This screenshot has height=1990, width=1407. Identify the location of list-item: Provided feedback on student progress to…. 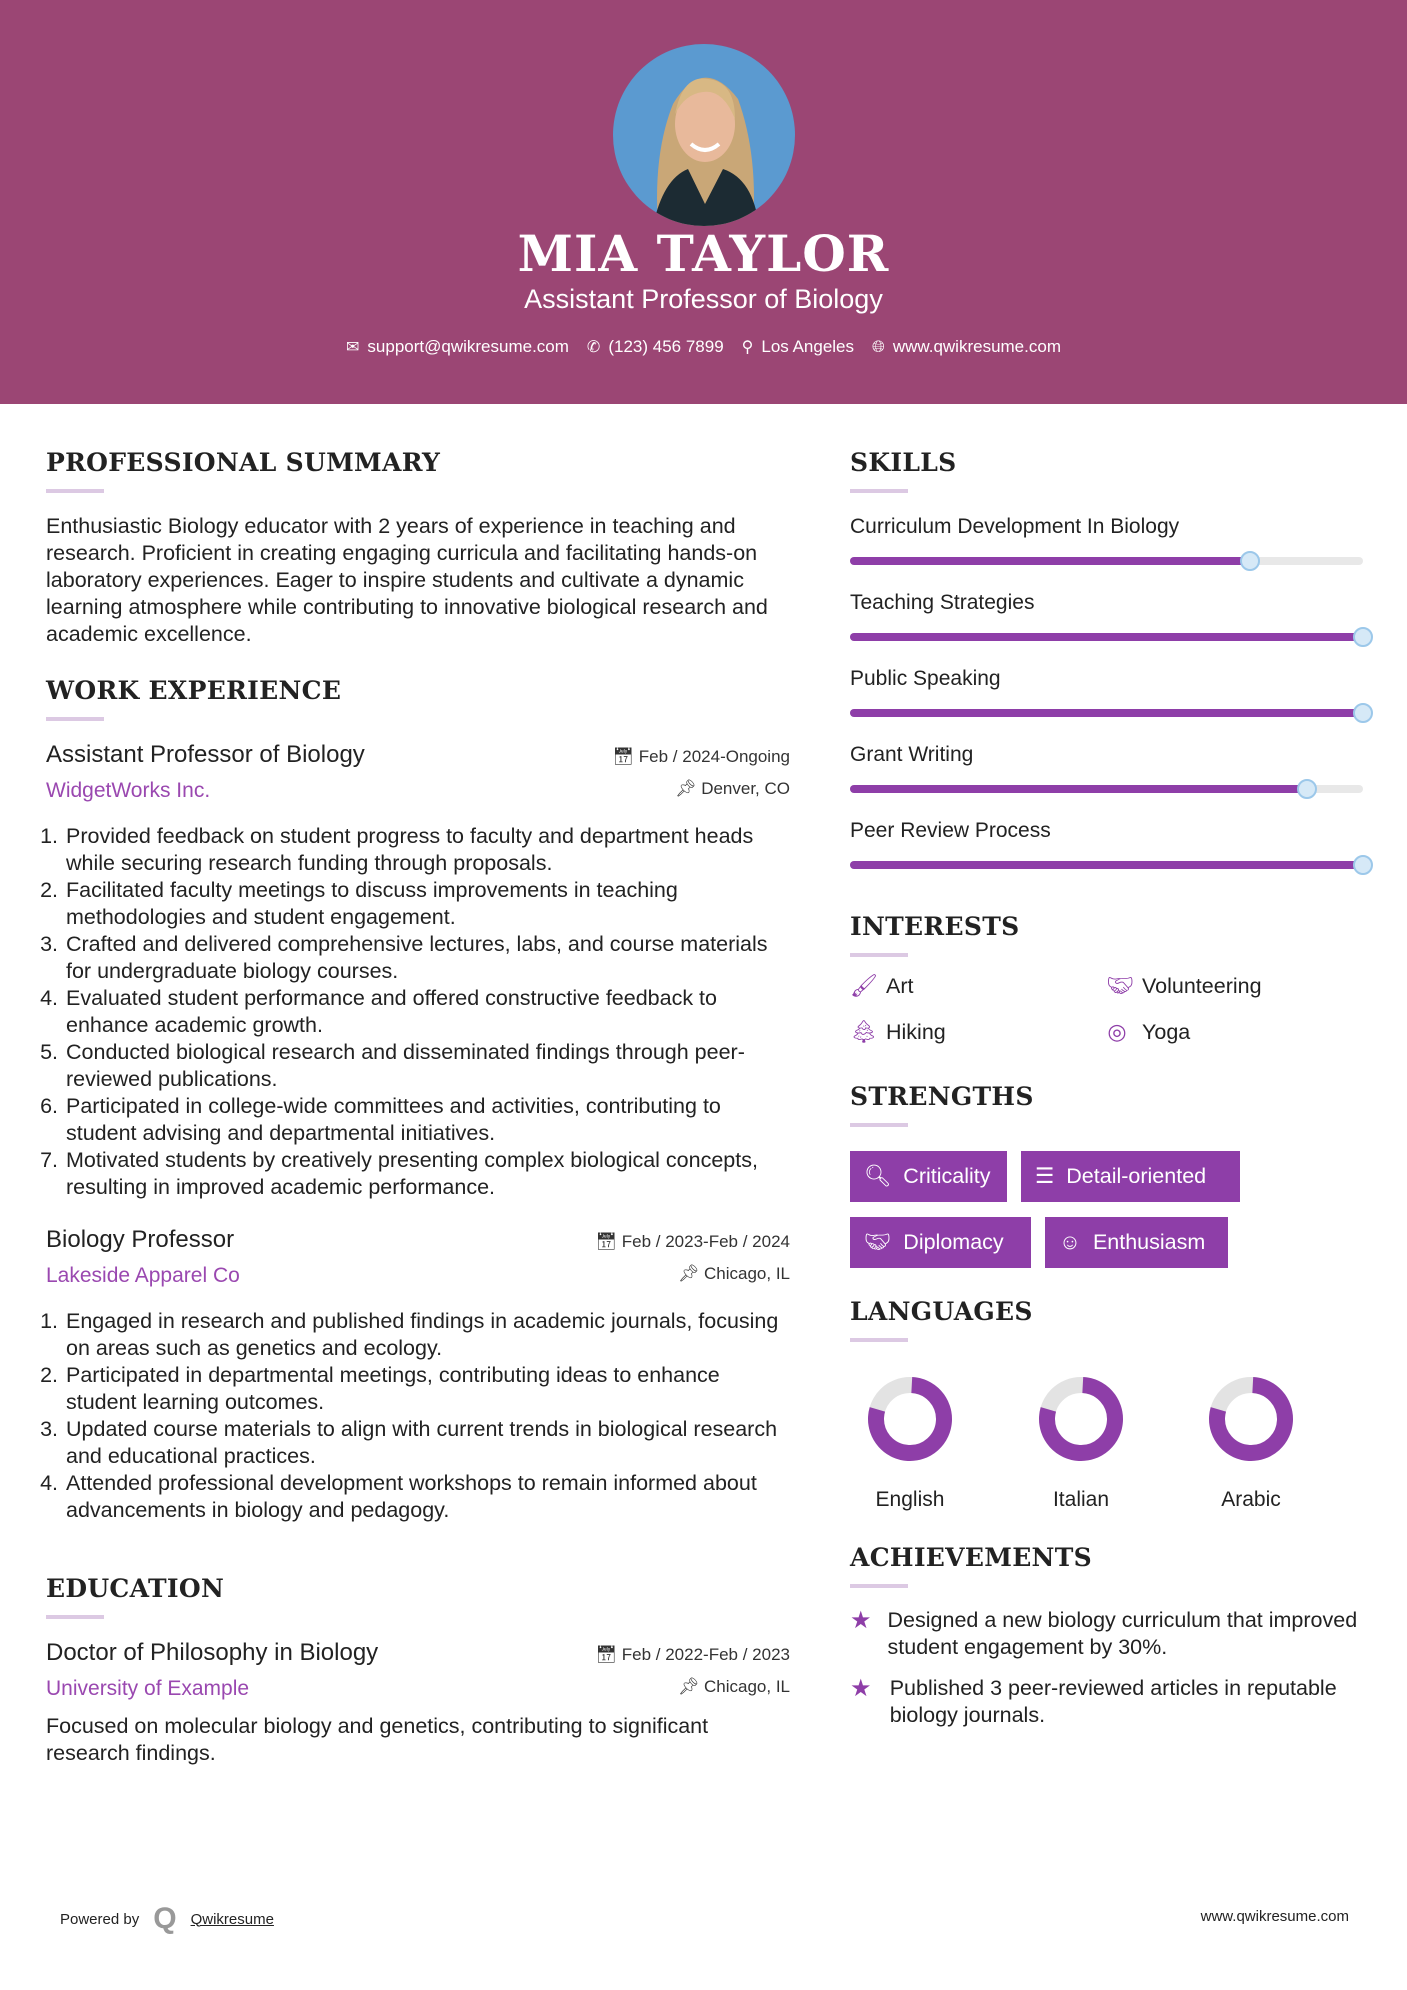
(427, 850).